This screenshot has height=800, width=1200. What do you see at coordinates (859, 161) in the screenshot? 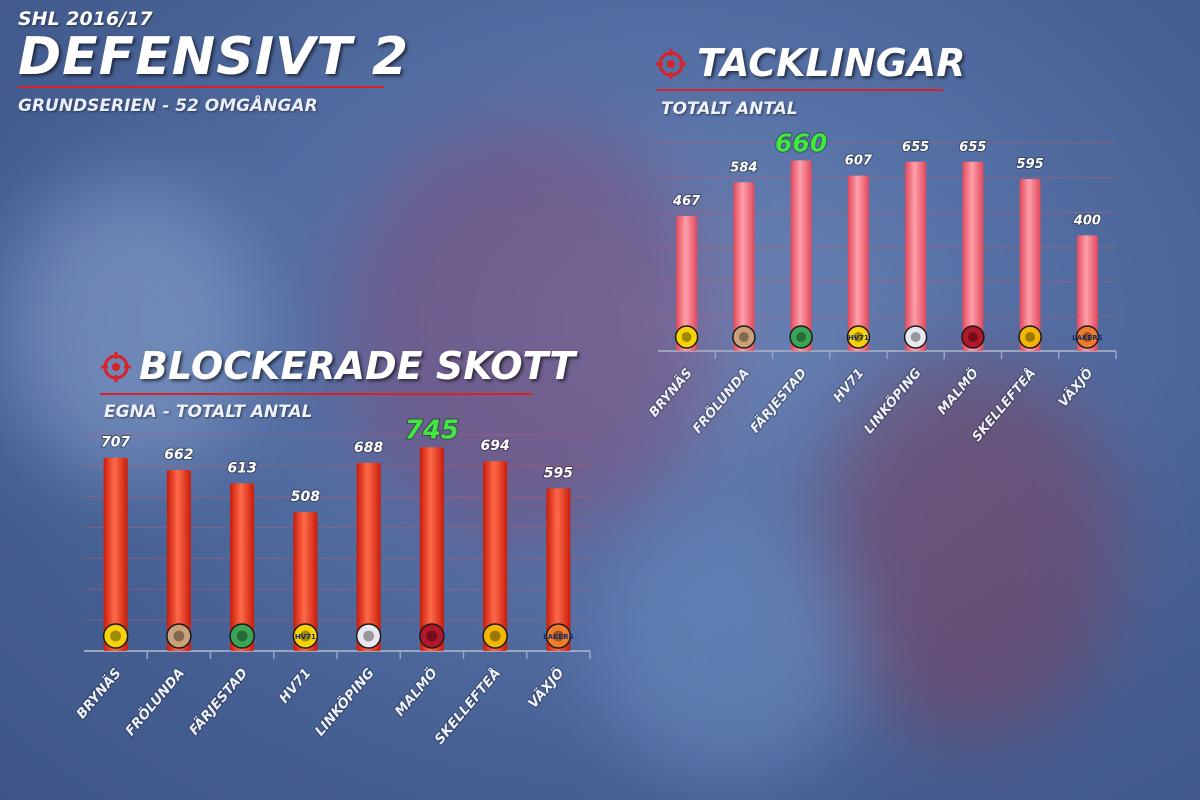
I see `data-label: 607` at bounding box center [859, 161].